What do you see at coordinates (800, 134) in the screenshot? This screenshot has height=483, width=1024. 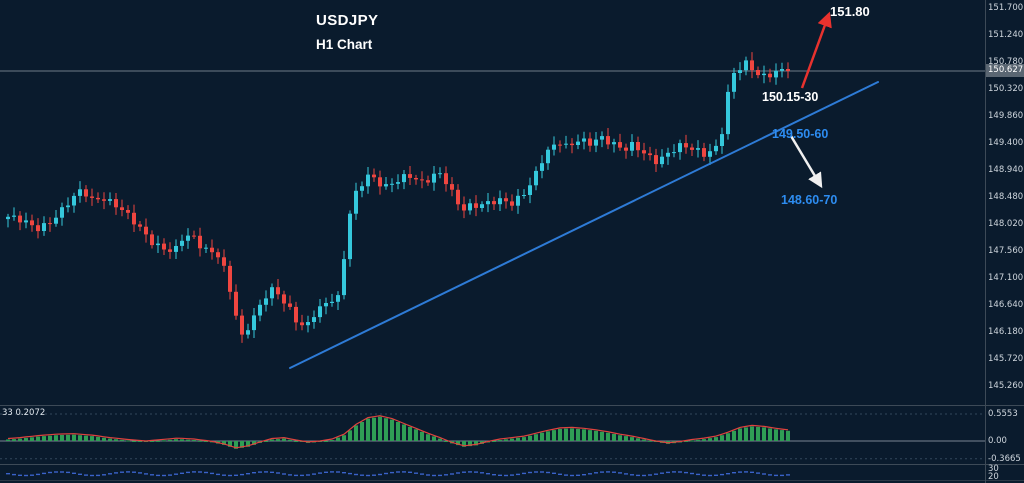 I see `support-label-1: 149.50-60` at bounding box center [800, 134].